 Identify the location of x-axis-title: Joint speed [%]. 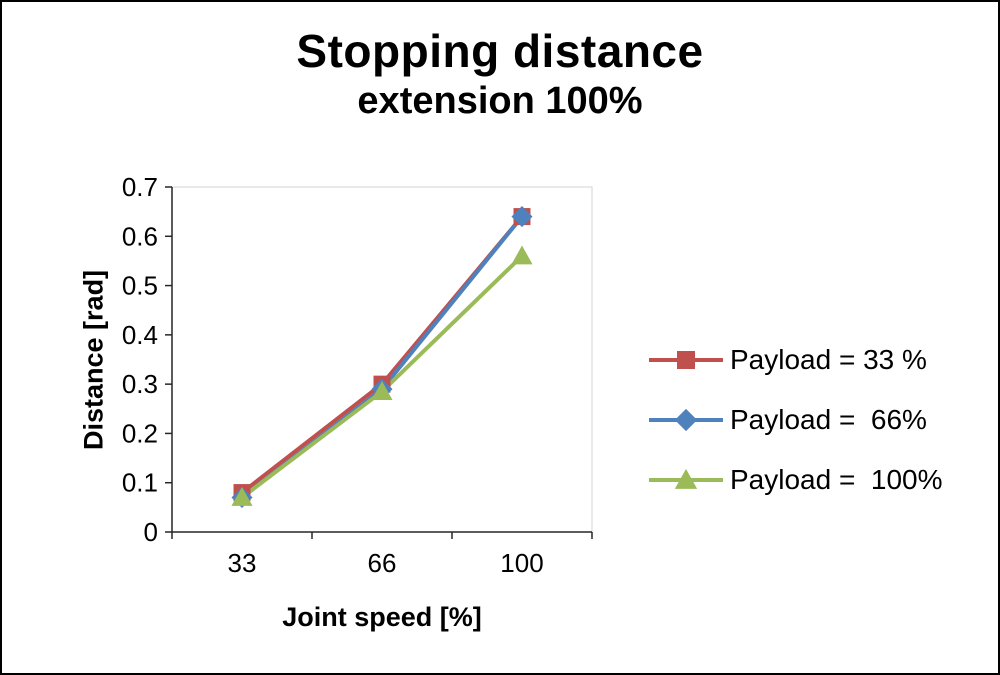
(382, 617).